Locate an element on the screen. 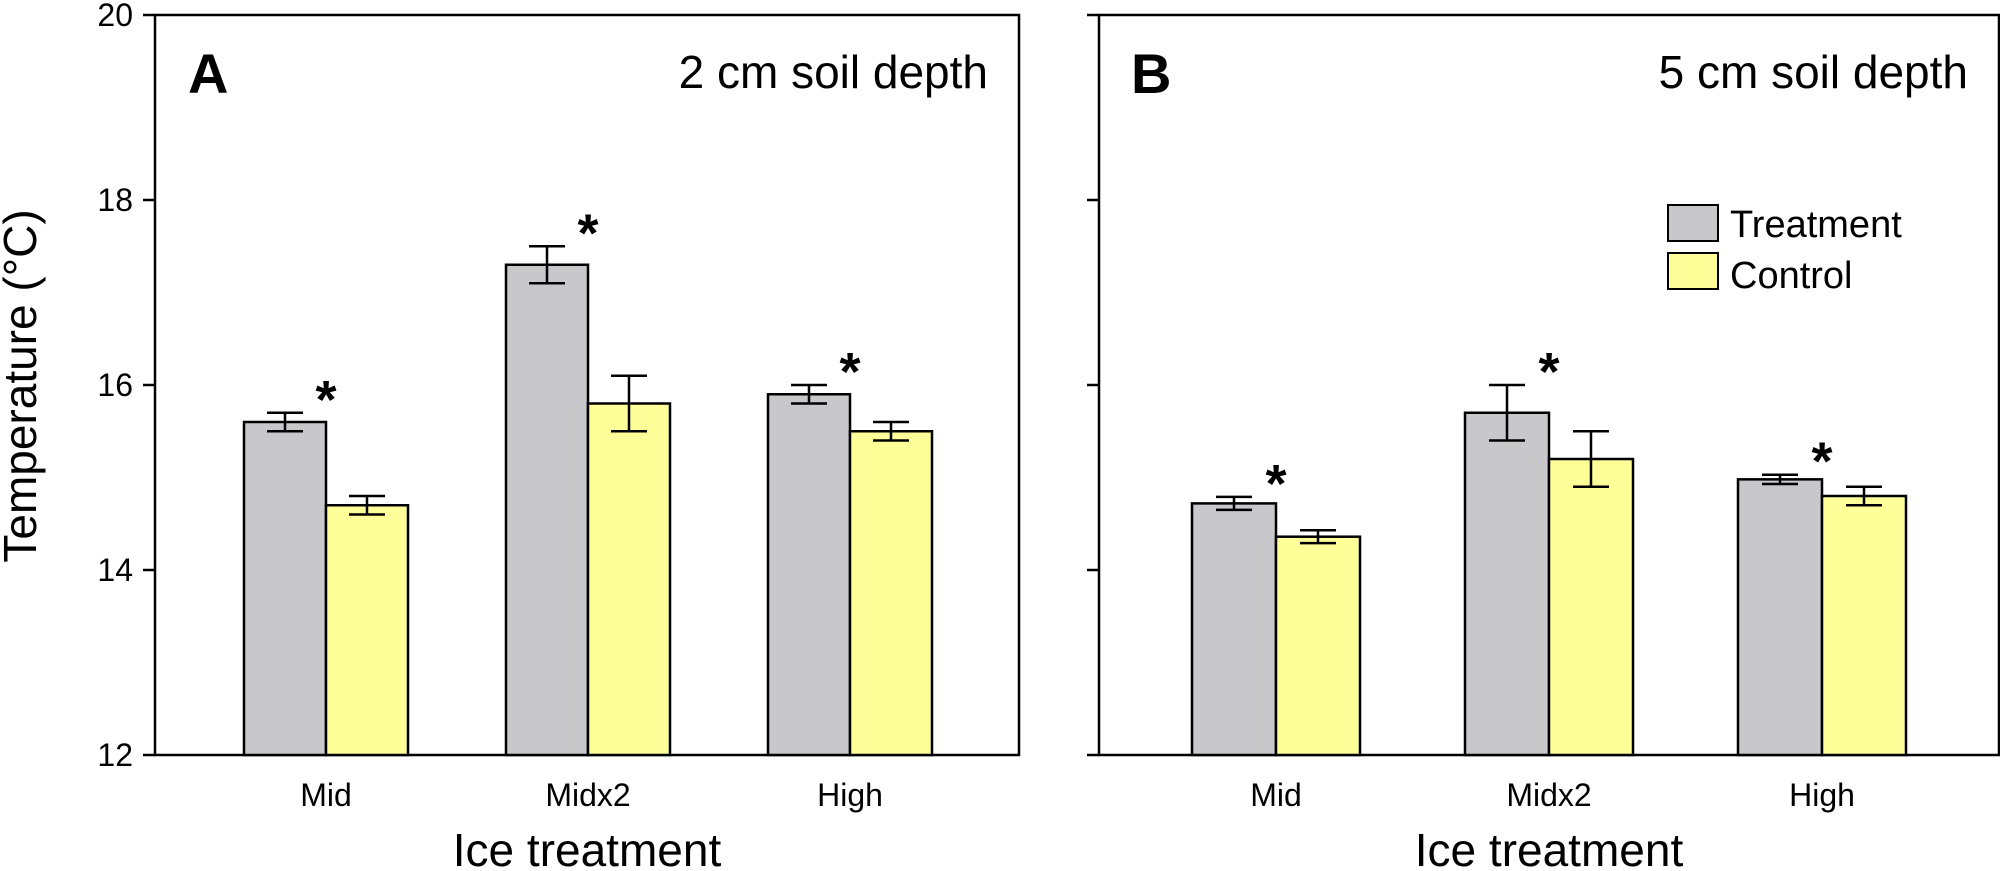 The width and height of the screenshot is (2000, 871). panel-letter-a: A is located at coordinates (208, 73).